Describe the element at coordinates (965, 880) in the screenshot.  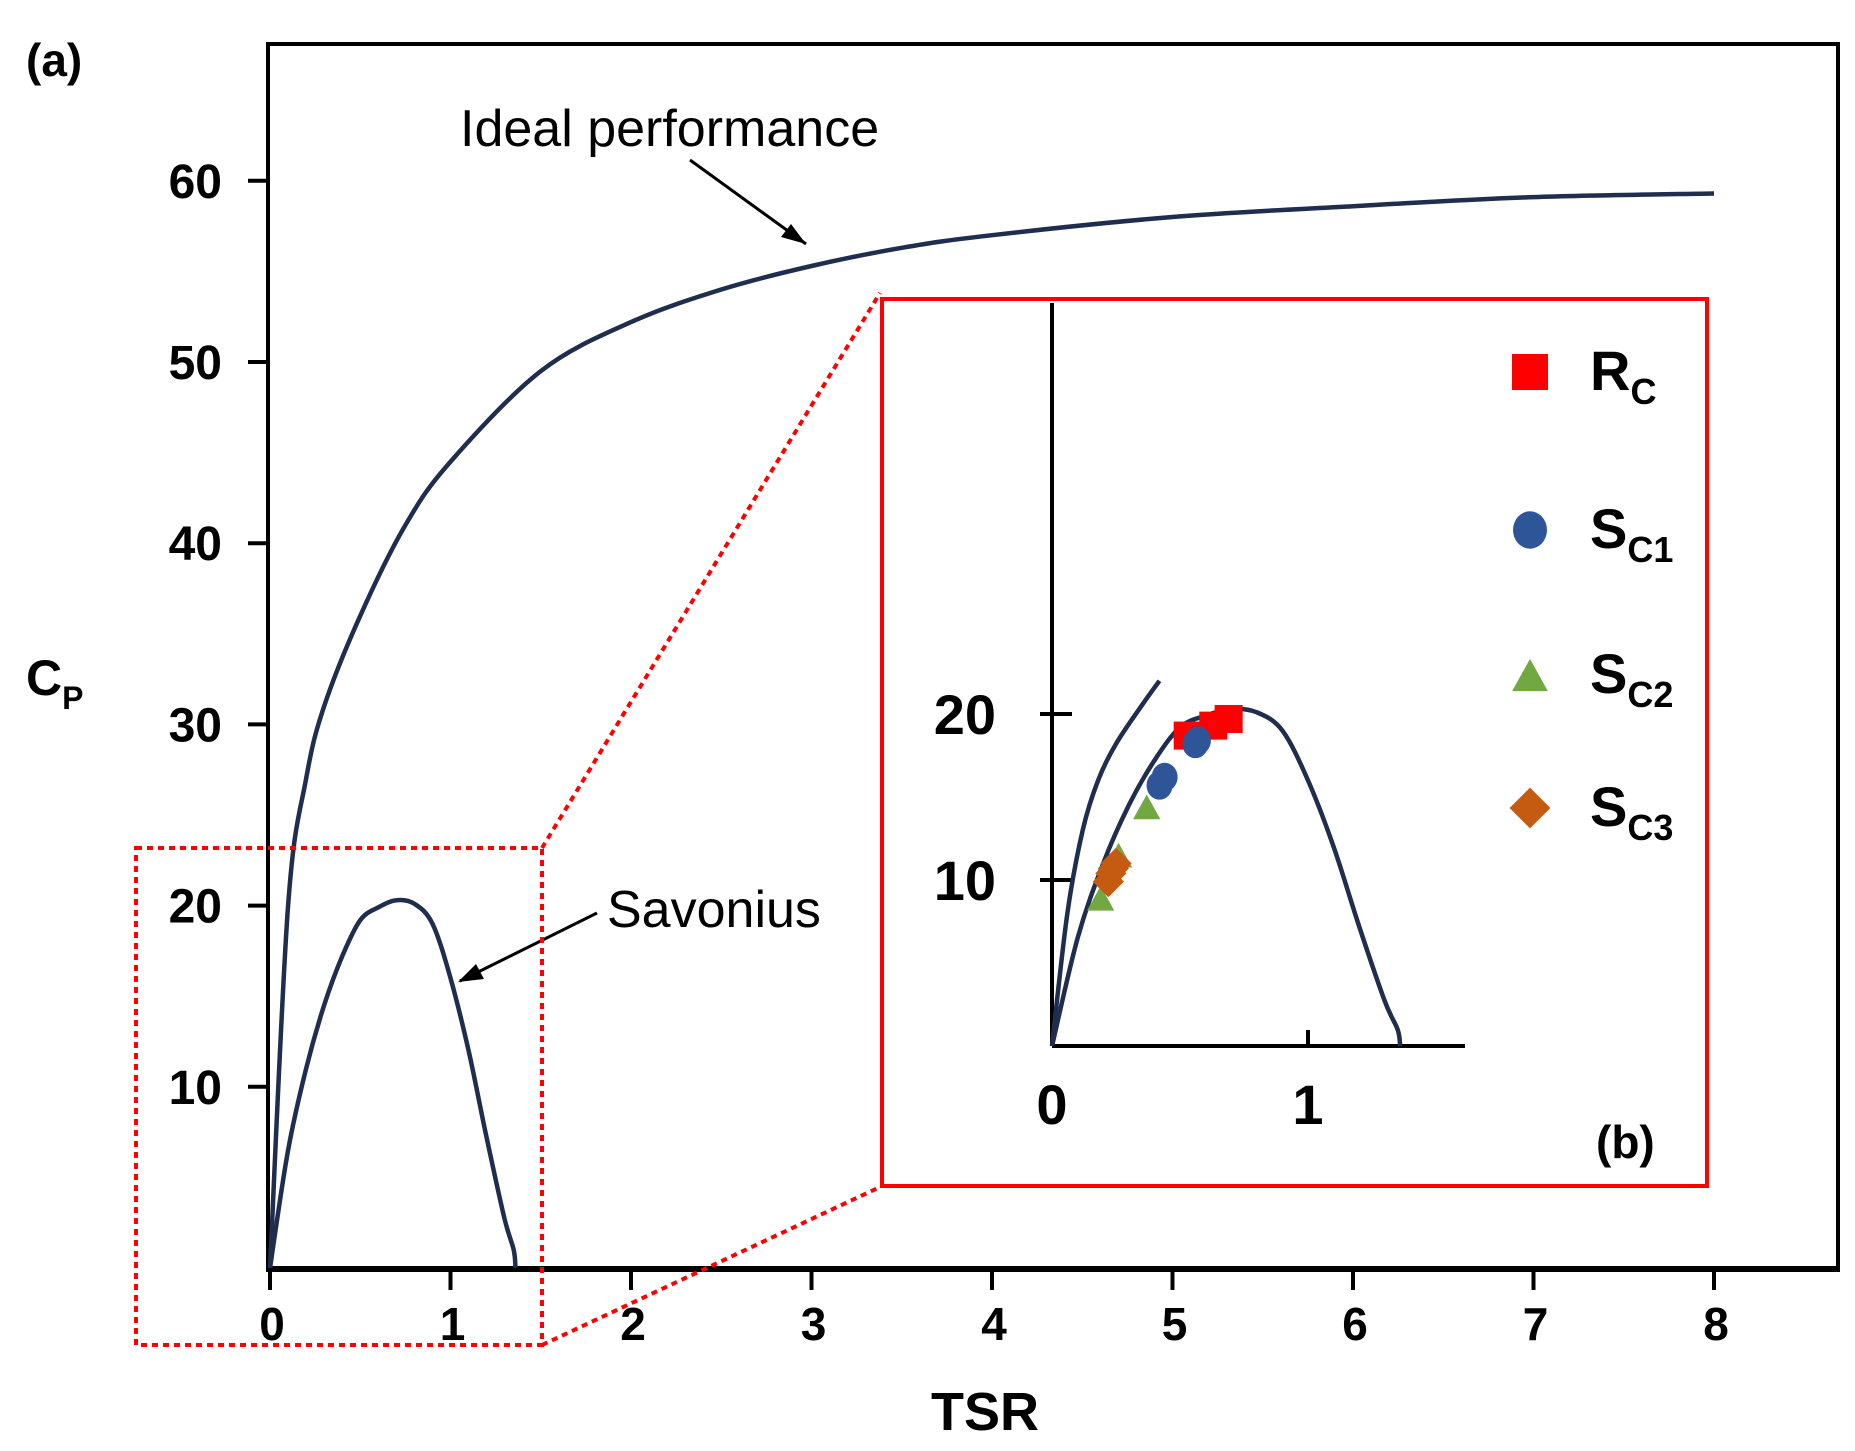
I see `inset-y-tick-label: 10` at that location.